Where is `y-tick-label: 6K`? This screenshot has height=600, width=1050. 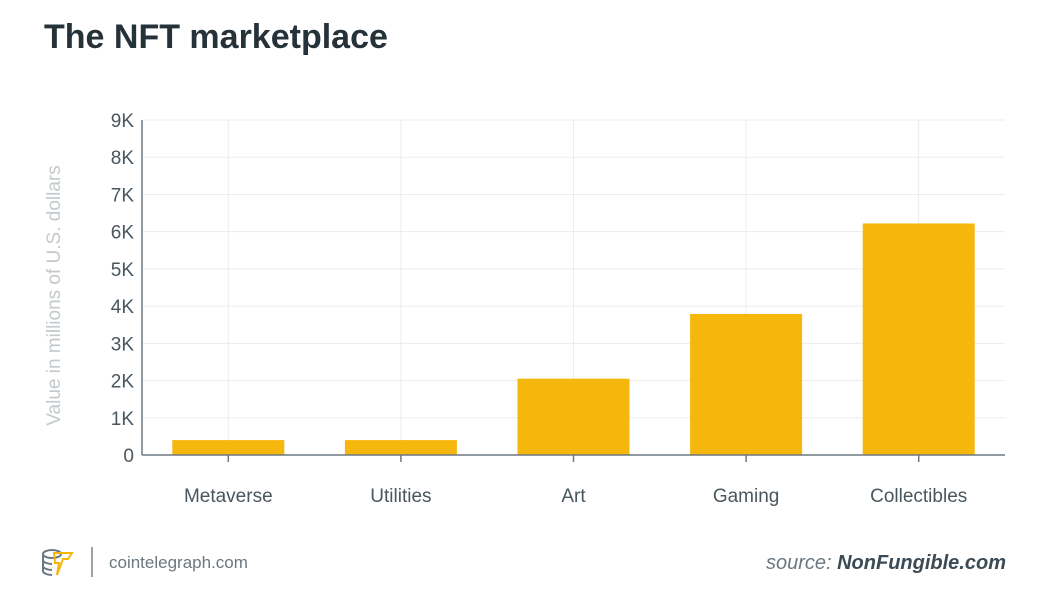
y-tick-label: 6K is located at coordinates (123, 233).